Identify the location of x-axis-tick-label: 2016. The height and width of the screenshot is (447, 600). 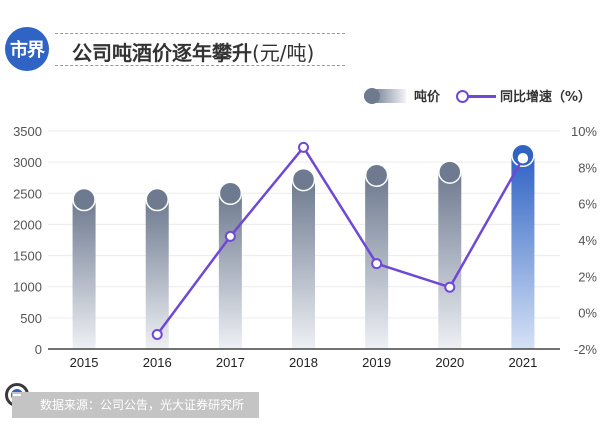
(157, 362).